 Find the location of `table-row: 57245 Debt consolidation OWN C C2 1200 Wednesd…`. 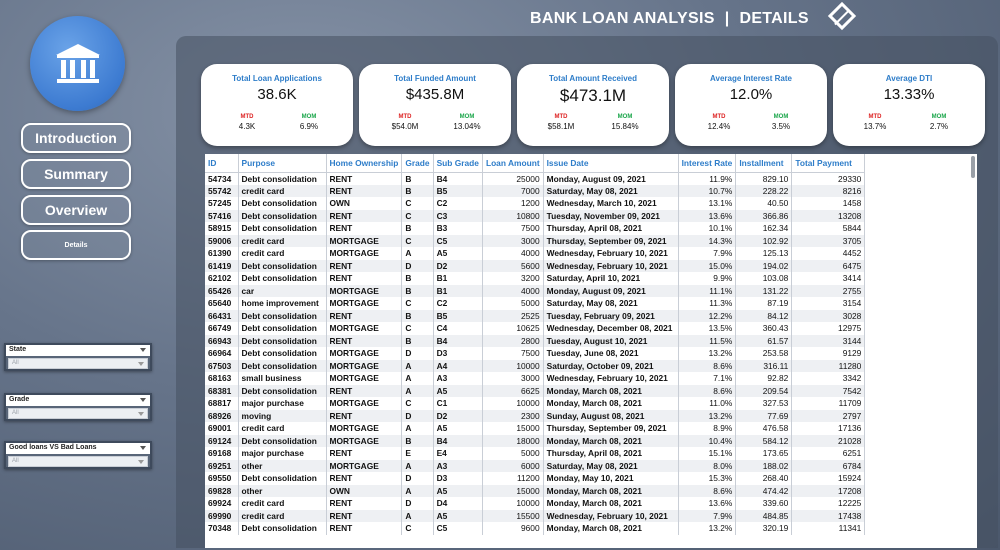

table-row: 57245 Debt consolidation OWN C C2 1200 Wednesd… is located at coordinates (535, 203).